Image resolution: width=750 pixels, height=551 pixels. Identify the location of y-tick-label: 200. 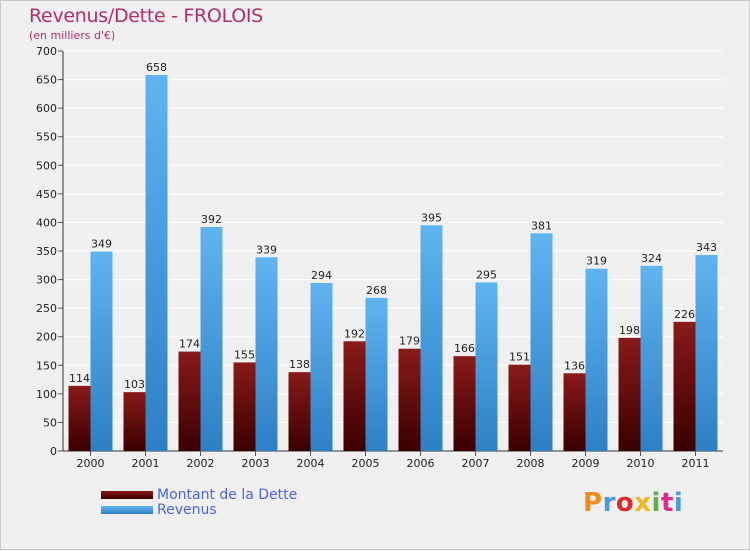
(46, 337).